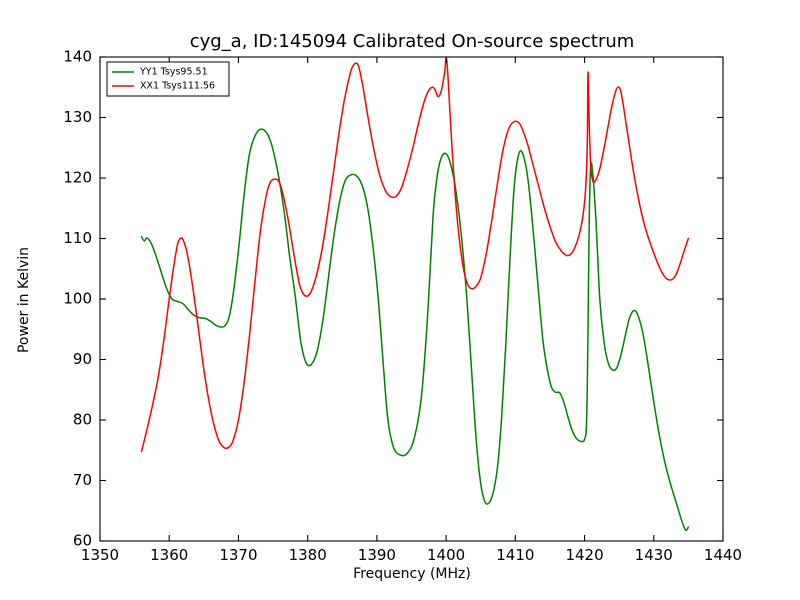 Image resolution: width=800 pixels, height=600 pixels. I want to click on y-axis-label: Power in Kelvin, so click(24, 300).